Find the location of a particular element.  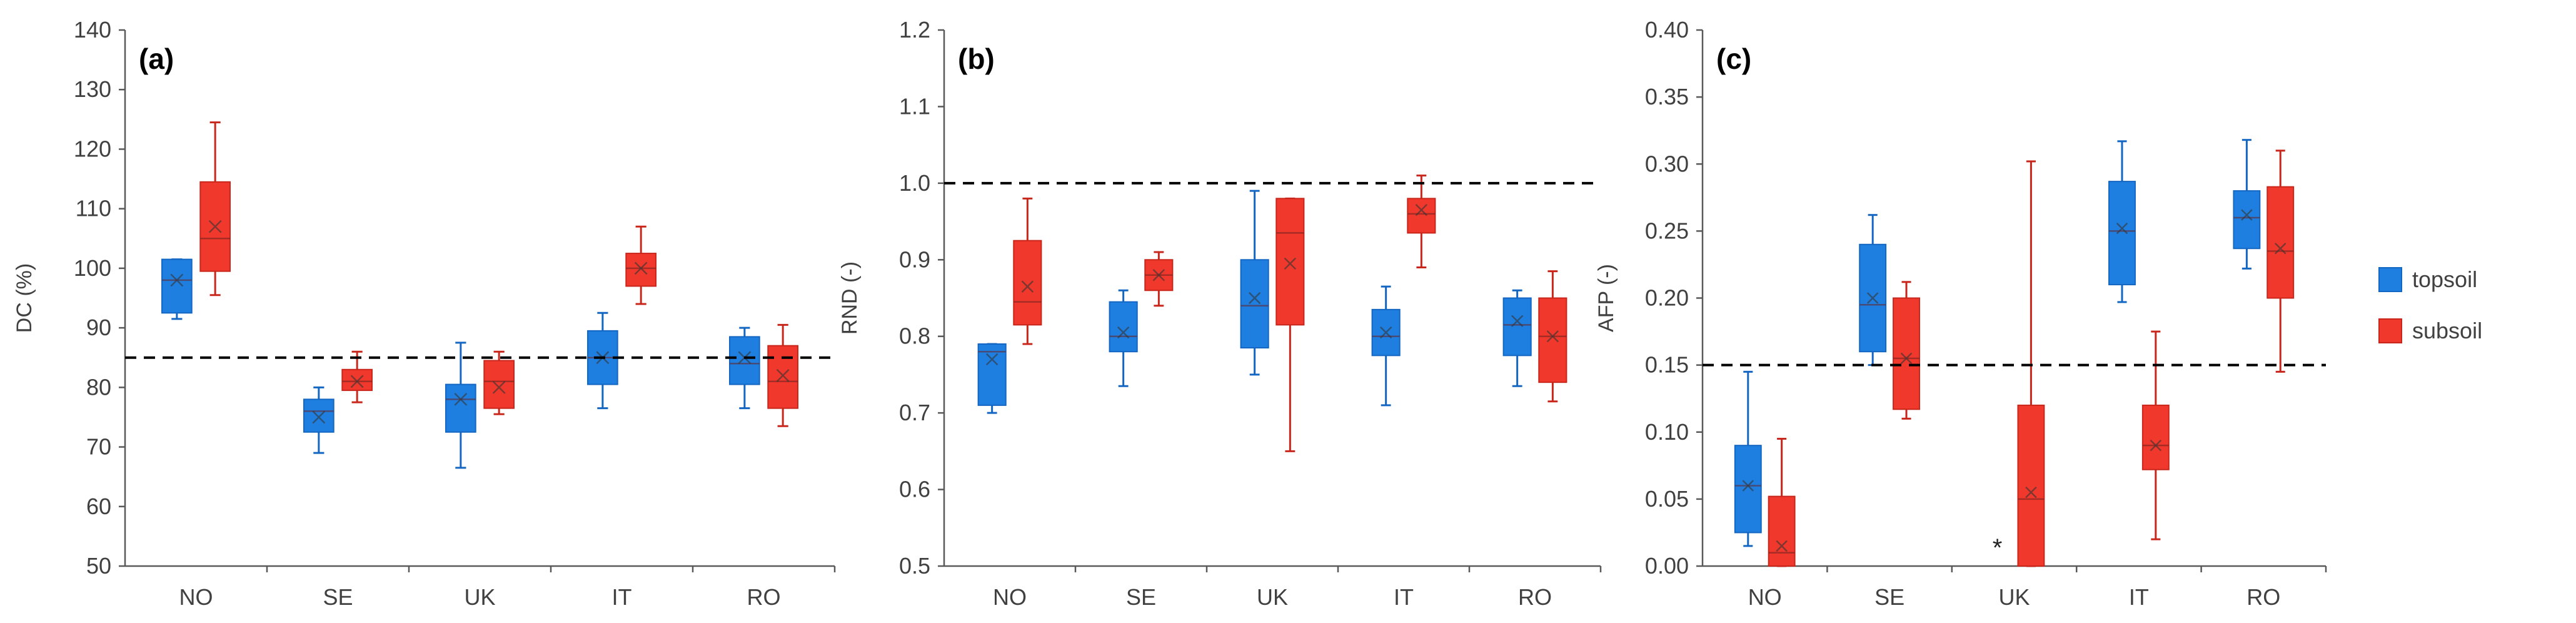

y-tick-label: 0.35 is located at coordinates (1667, 96).